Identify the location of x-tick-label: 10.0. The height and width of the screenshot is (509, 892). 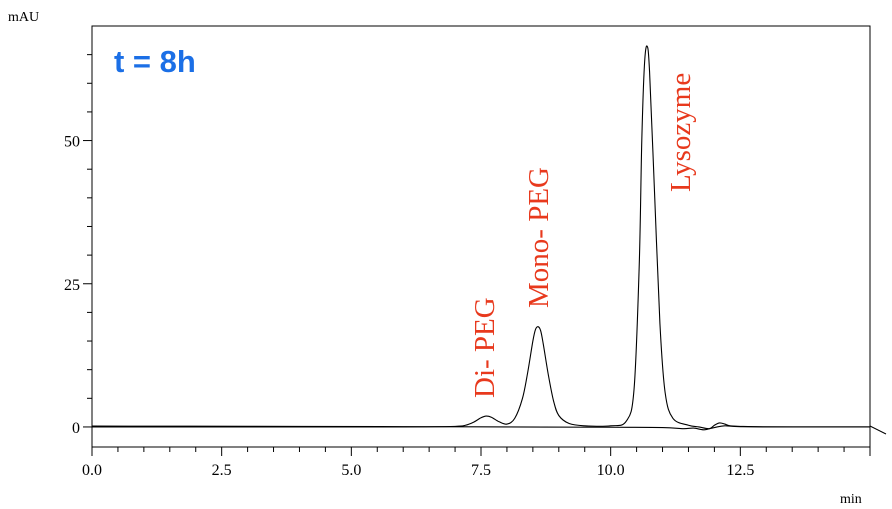
(611, 470).